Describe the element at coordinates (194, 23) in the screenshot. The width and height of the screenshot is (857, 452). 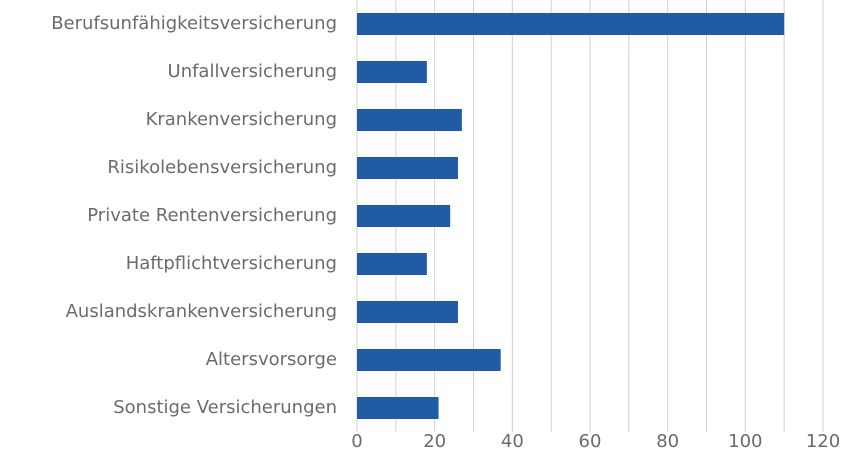
I see `y-tick-label: Berufsunfähigkeitsversicherung` at that location.